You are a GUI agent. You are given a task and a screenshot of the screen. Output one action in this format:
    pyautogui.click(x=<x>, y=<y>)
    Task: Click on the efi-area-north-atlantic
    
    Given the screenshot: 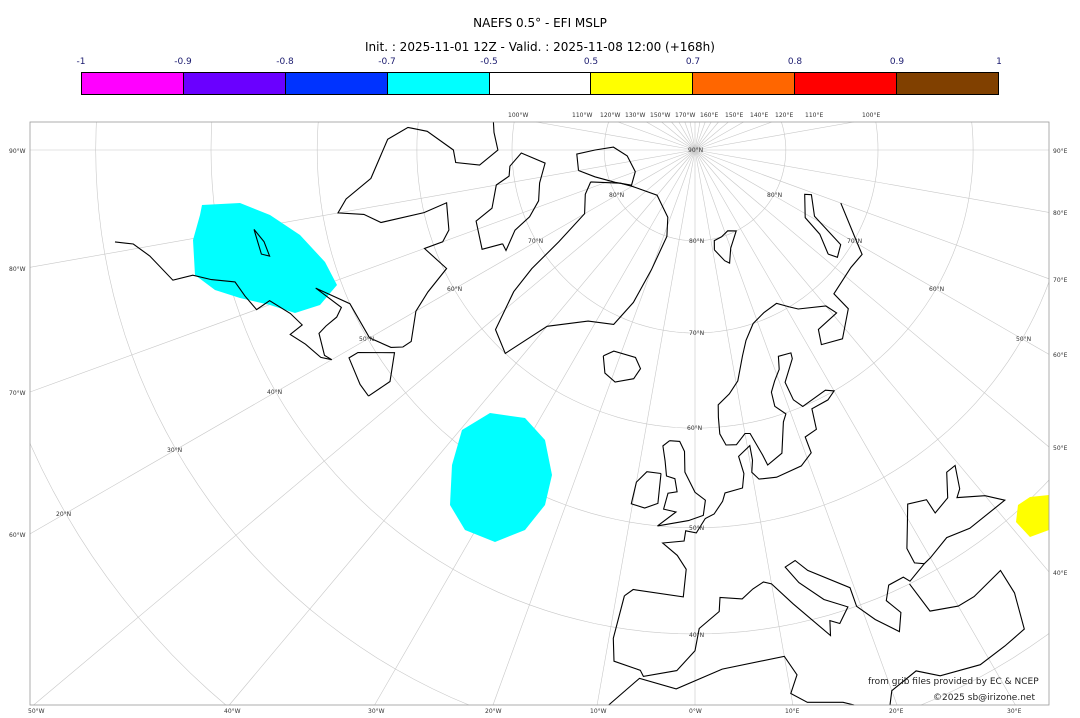 What is the action you would take?
    pyautogui.click(x=501, y=477)
    